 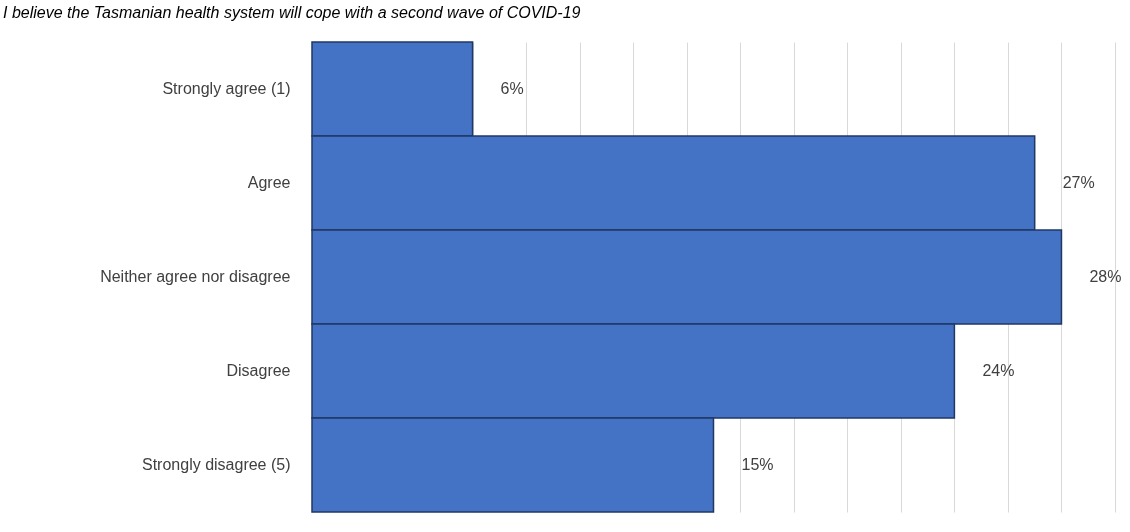 What do you see at coordinates (1105, 276) in the screenshot?
I see `data-label: 28%` at bounding box center [1105, 276].